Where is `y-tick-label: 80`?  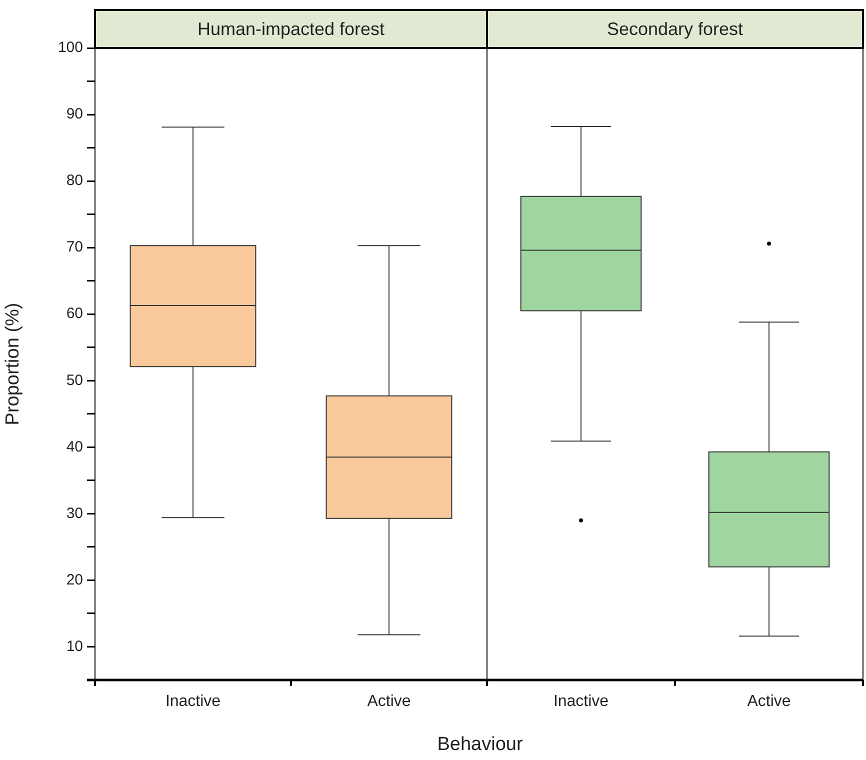
y-tick-label: 80 is located at coordinates (74, 181).